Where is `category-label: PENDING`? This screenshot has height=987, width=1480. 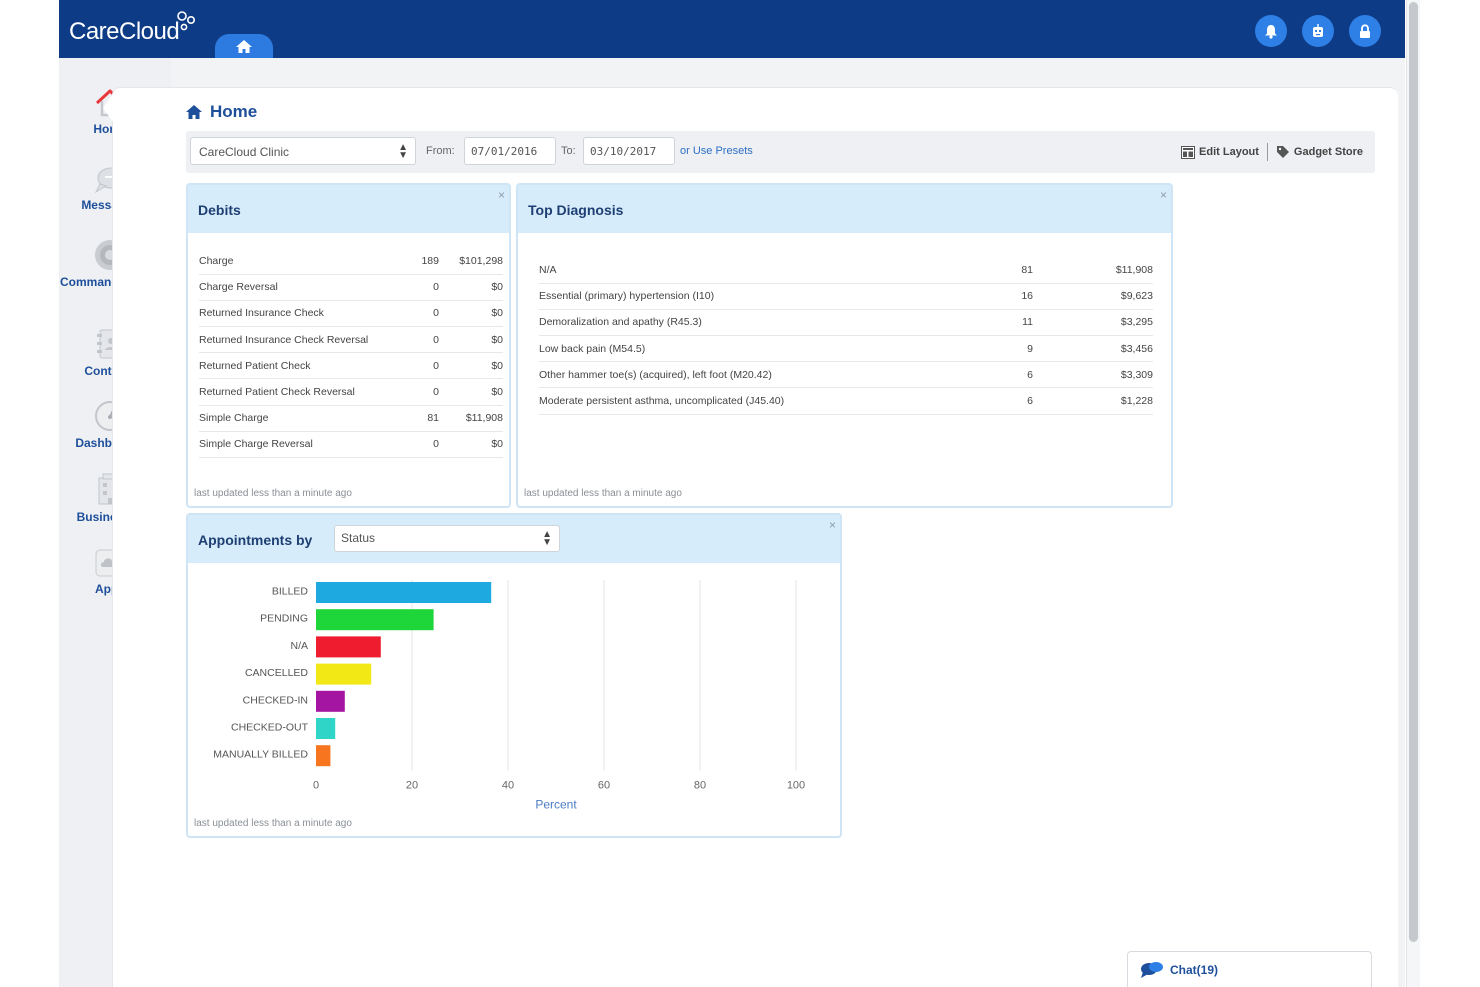 category-label: PENDING is located at coordinates (284, 619).